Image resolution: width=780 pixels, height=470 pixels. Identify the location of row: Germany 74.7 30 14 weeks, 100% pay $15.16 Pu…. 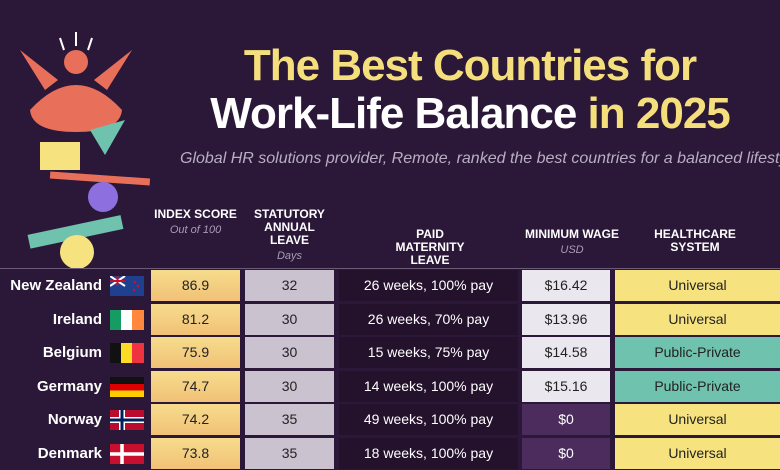
(390, 387).